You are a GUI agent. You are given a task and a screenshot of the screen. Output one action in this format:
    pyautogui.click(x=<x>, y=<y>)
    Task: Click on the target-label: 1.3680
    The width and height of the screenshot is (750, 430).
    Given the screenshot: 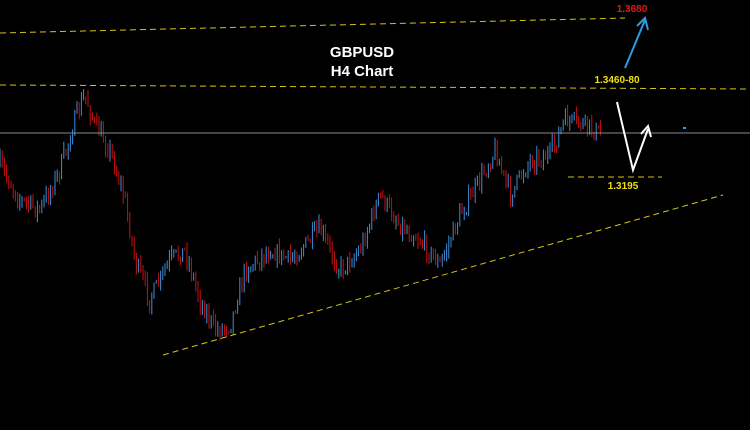 What is the action you would take?
    pyautogui.click(x=632, y=9)
    